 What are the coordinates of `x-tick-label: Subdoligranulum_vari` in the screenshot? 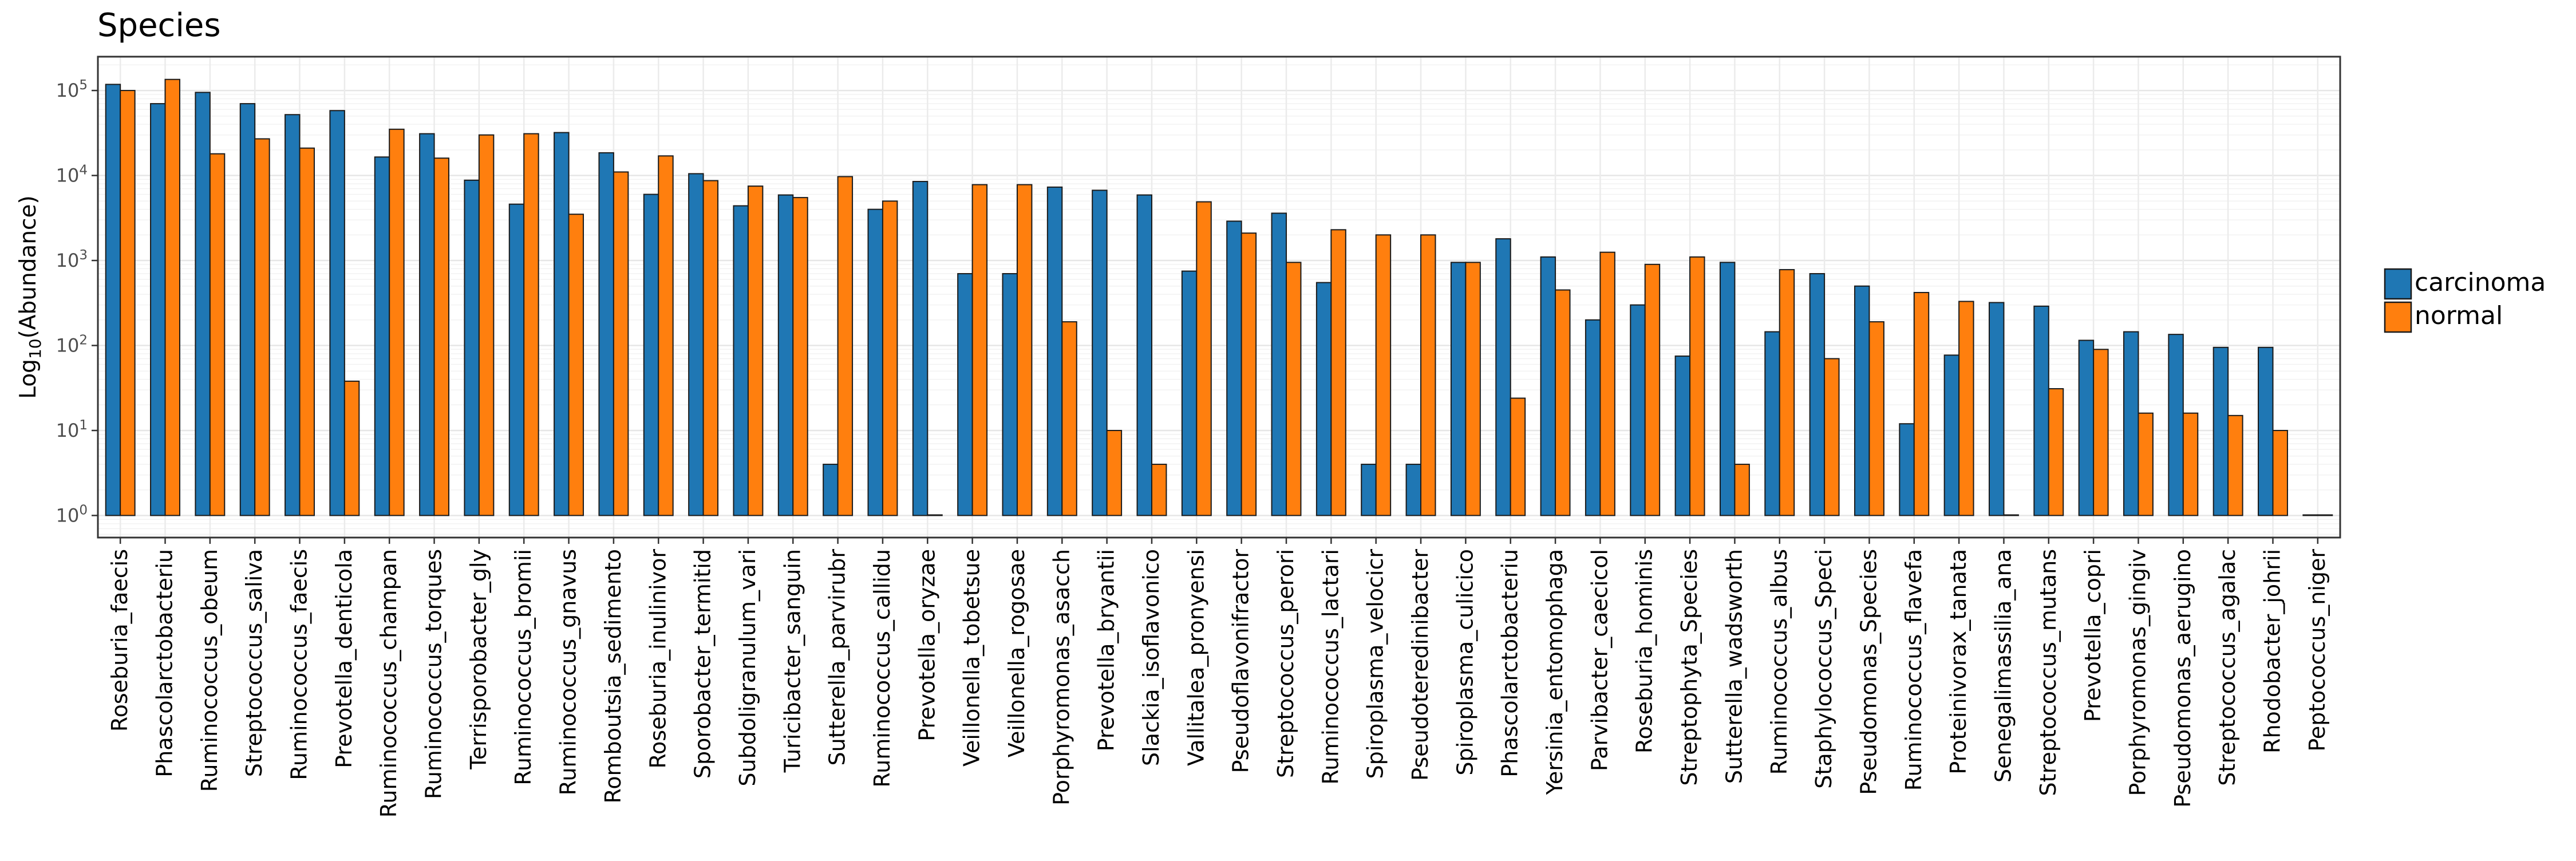 It's located at (747, 668).